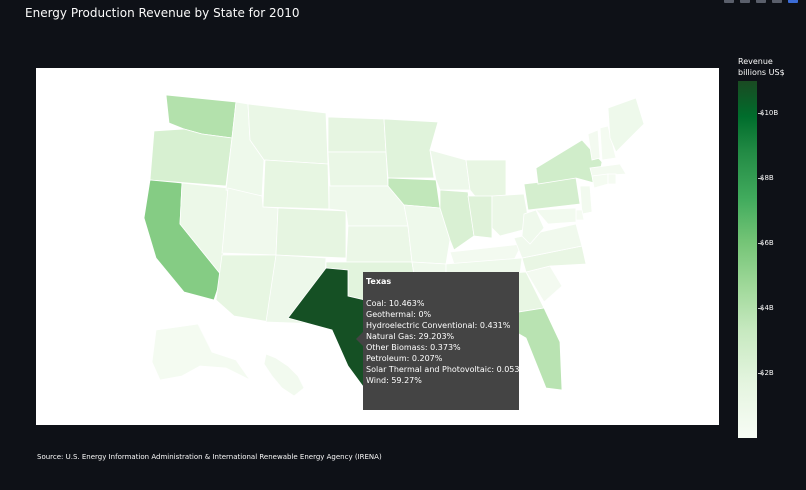 The width and height of the screenshot is (806, 490). I want to click on tooltip-row-natural-gas: Natural Gas: 29.203%, so click(410, 336).